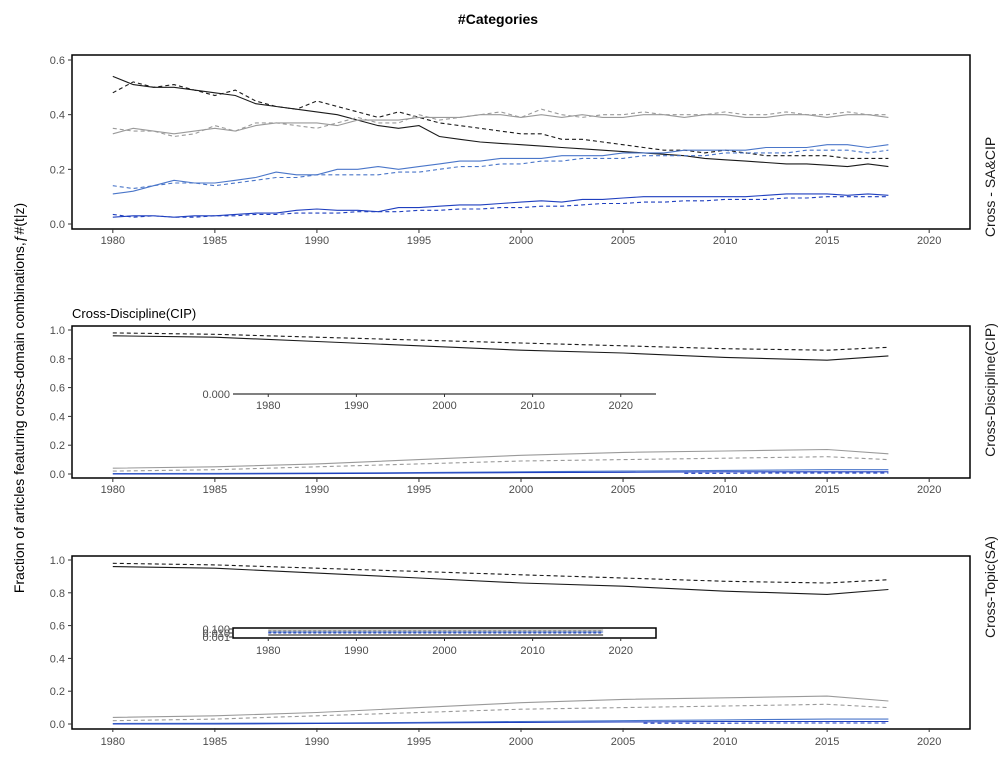 The image size is (1000, 775). Describe the element at coordinates (990, 587) in the screenshot. I see `strip-label: Cross-Topic(SA)` at that location.